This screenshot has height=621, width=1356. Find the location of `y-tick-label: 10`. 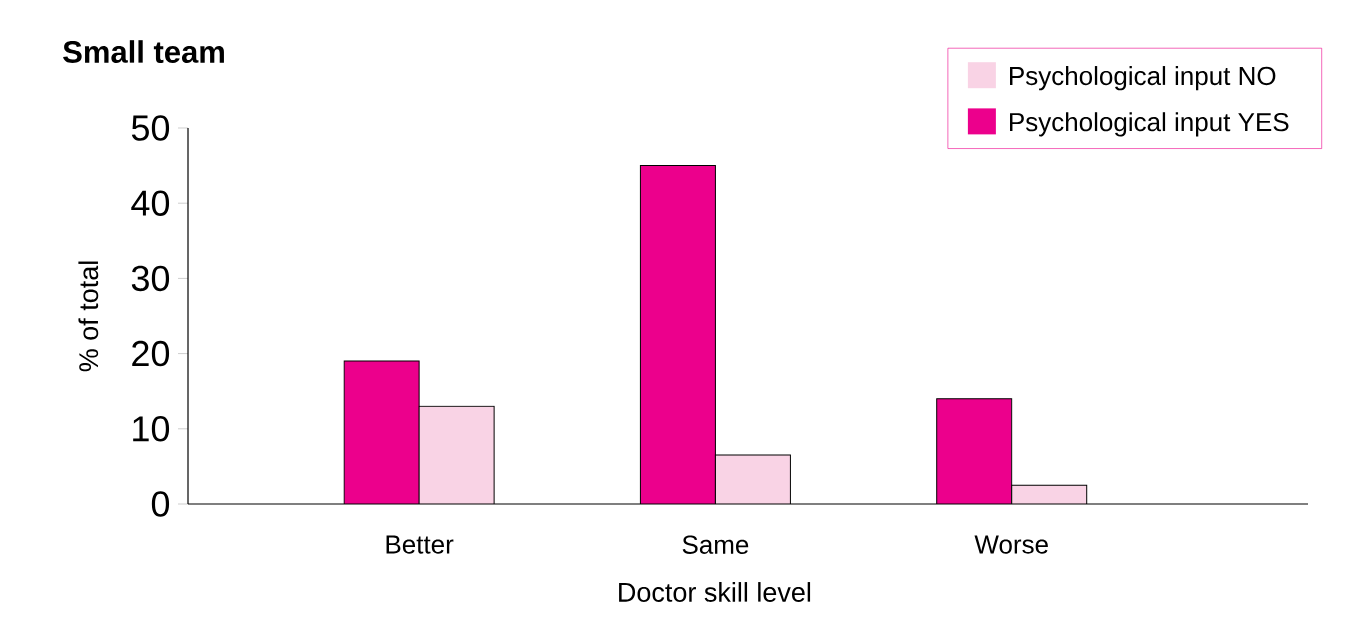

y-tick-label: 10 is located at coordinates (151, 429).